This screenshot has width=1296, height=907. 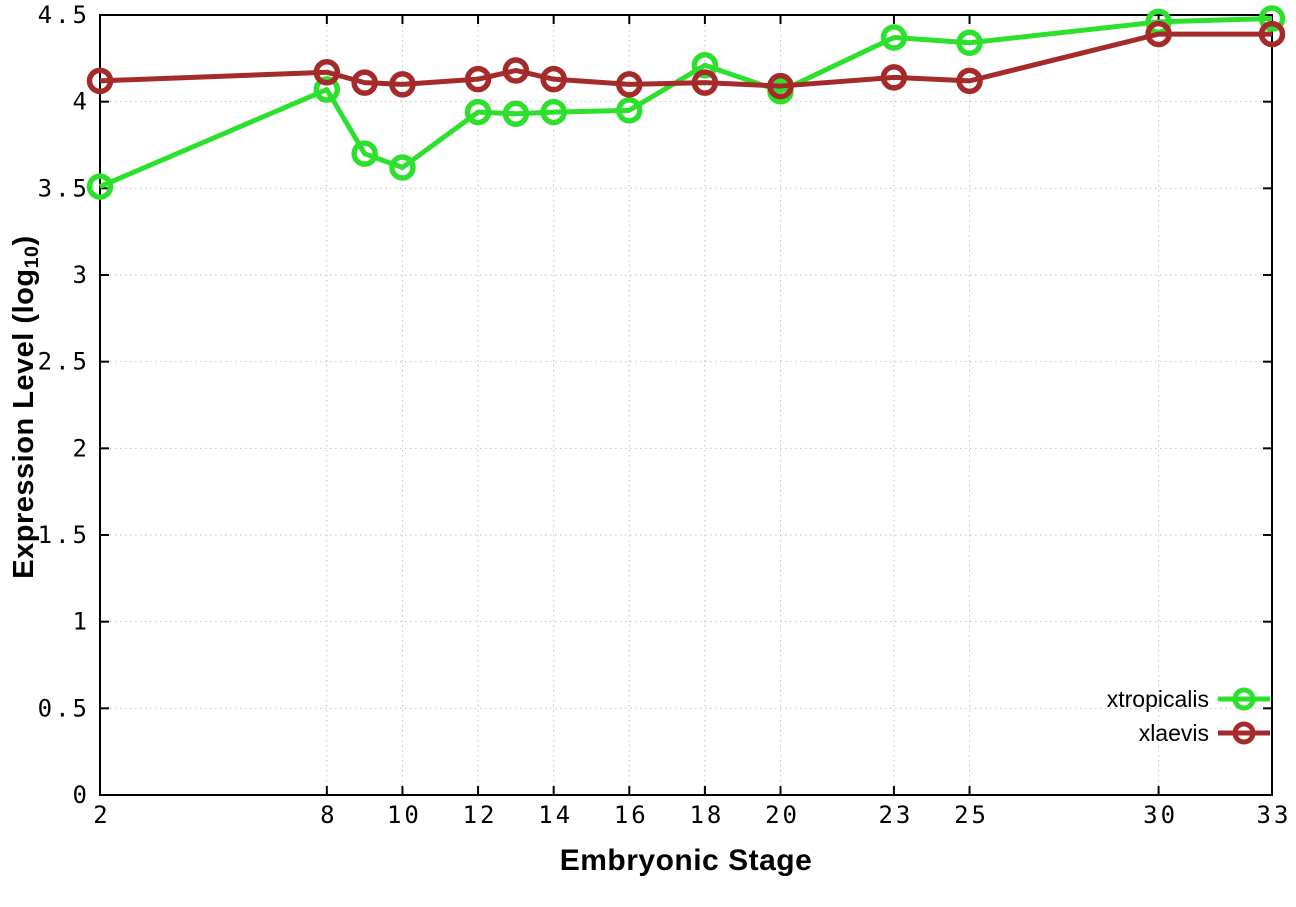 I want to click on y-axis-title: Expression Level (log10), so click(x=24, y=407).